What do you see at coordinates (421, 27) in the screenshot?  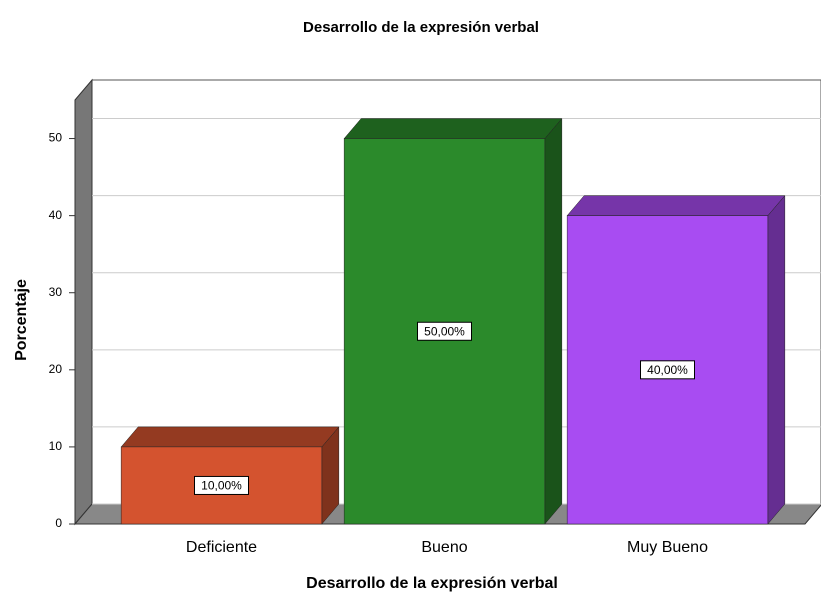 I see `chart-title: Desarrollo de la expresión verbal` at bounding box center [421, 27].